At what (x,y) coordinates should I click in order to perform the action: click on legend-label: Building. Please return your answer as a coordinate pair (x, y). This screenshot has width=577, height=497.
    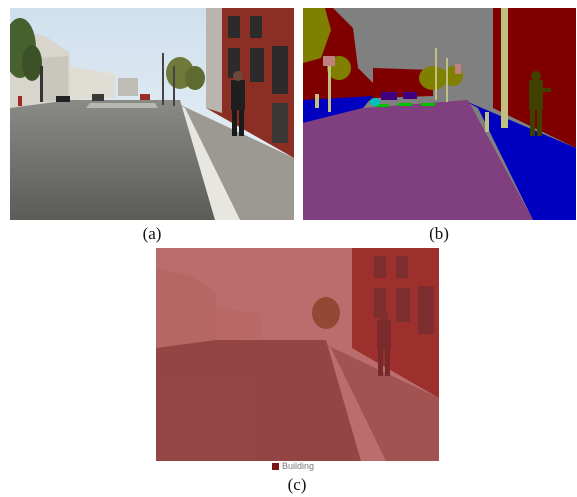
    Looking at the image, I should click on (298, 466).